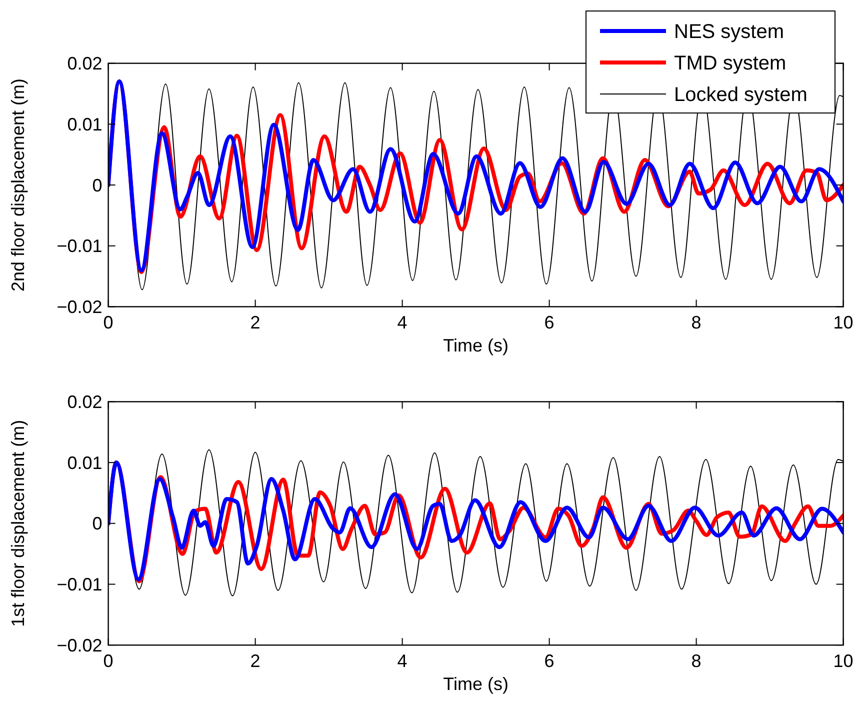 This screenshot has height=705, width=856. Describe the element at coordinates (730, 63) in the screenshot. I see `legend-label: TMD system` at that location.